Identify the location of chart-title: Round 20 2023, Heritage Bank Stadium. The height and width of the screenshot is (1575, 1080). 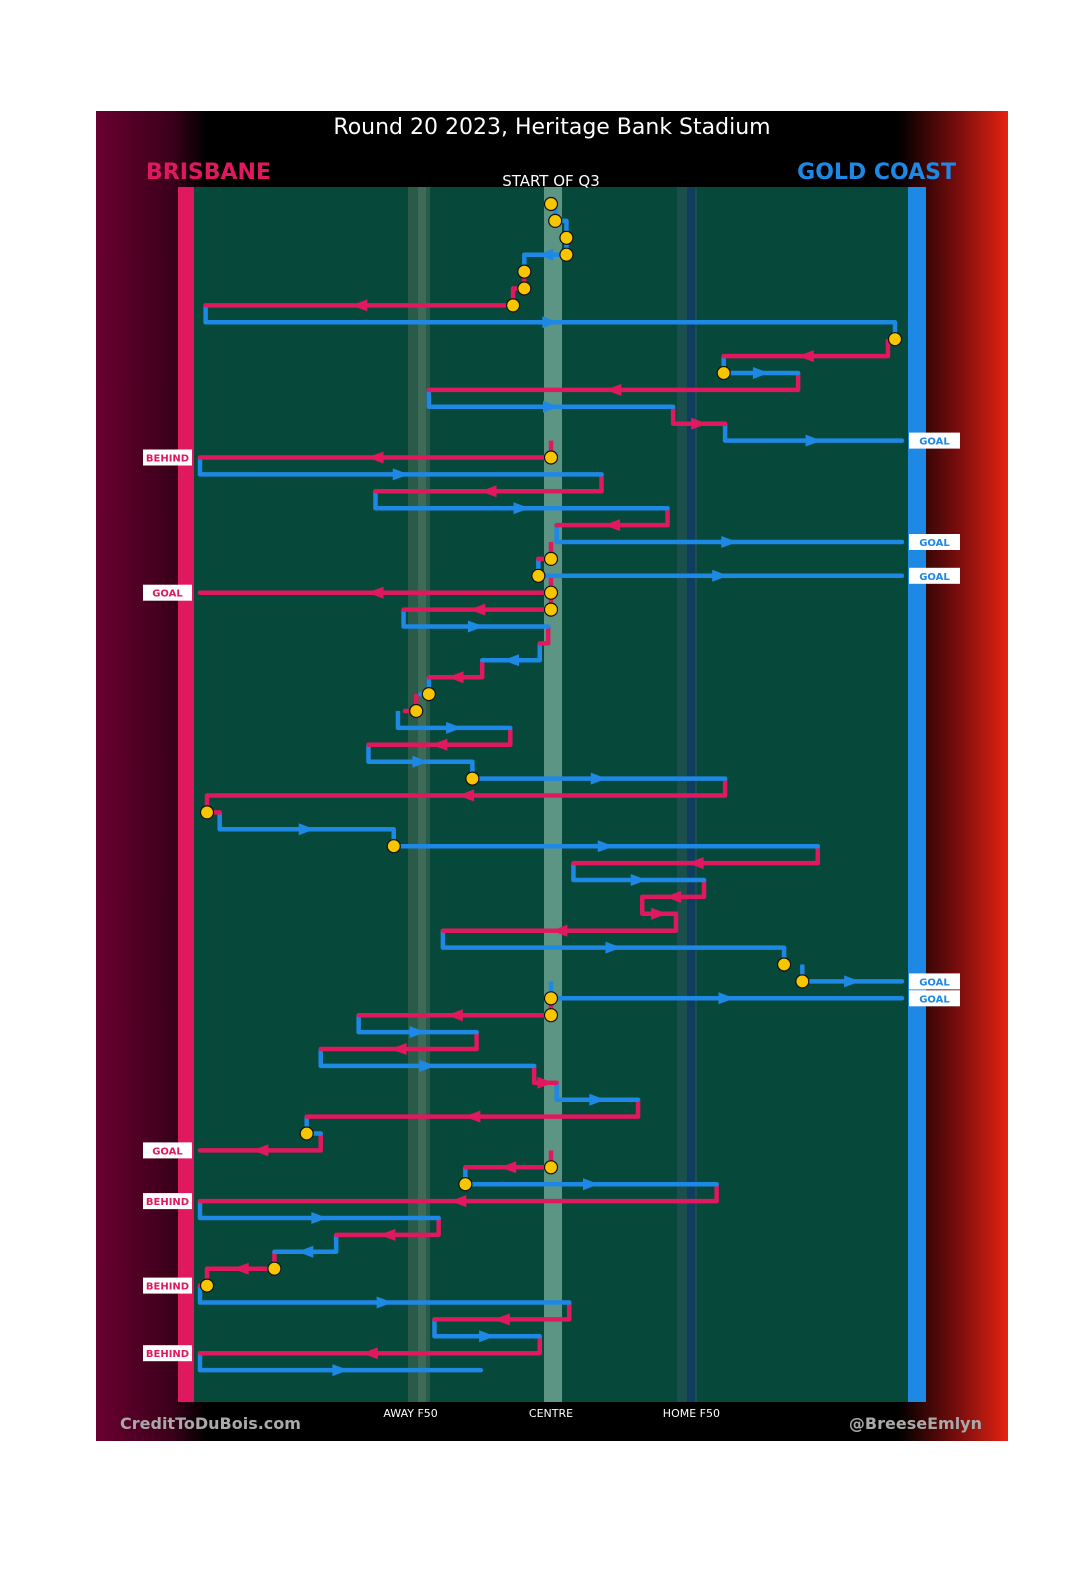
(551, 127).